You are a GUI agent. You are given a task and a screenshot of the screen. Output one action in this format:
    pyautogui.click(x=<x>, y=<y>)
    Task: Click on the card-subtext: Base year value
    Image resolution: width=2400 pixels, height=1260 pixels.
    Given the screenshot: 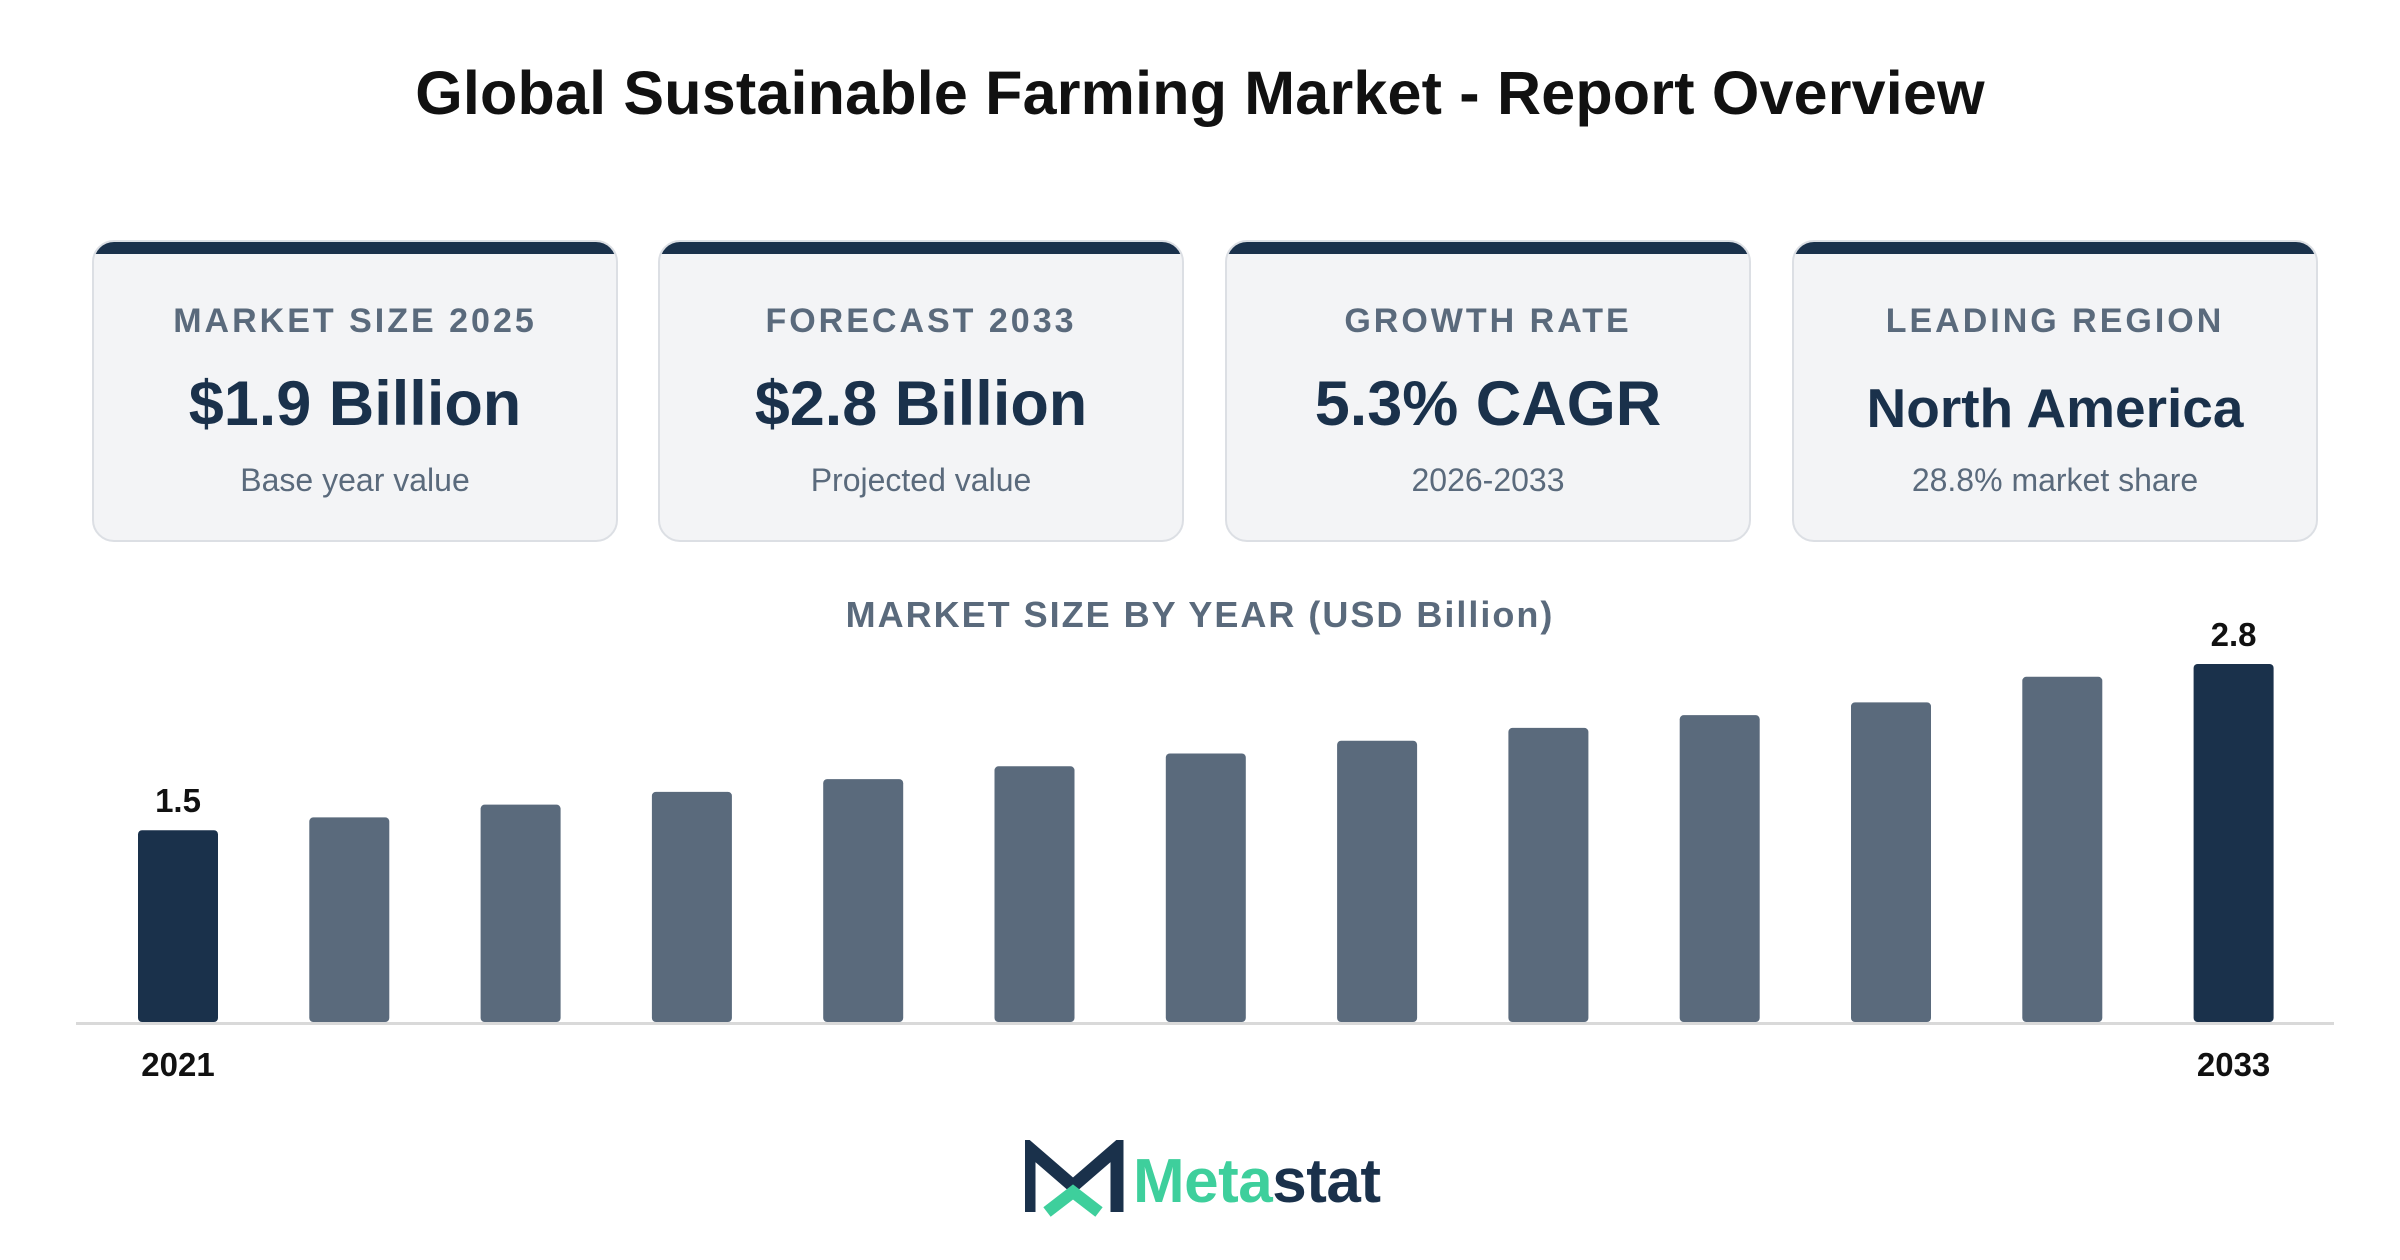 What is the action you would take?
    pyautogui.click(x=355, y=480)
    